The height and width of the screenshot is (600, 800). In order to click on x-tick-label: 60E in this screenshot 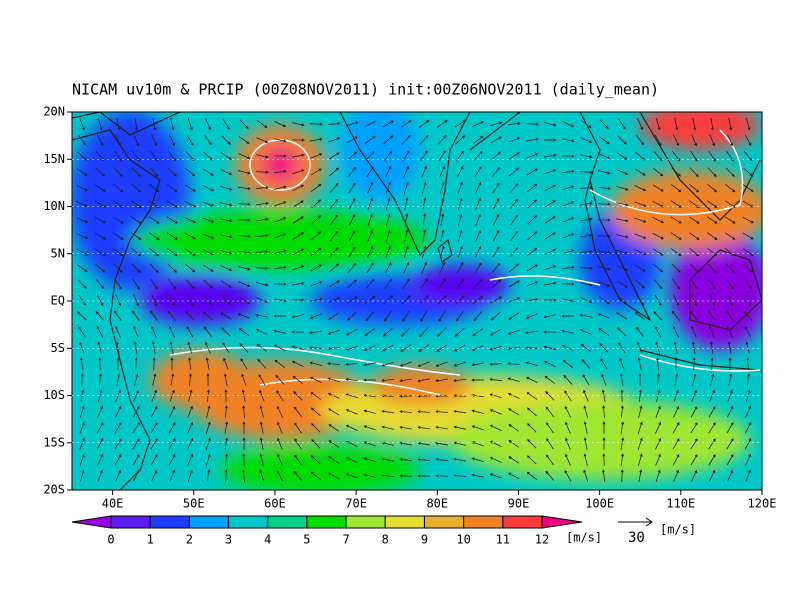, I will do `click(275, 504)`.